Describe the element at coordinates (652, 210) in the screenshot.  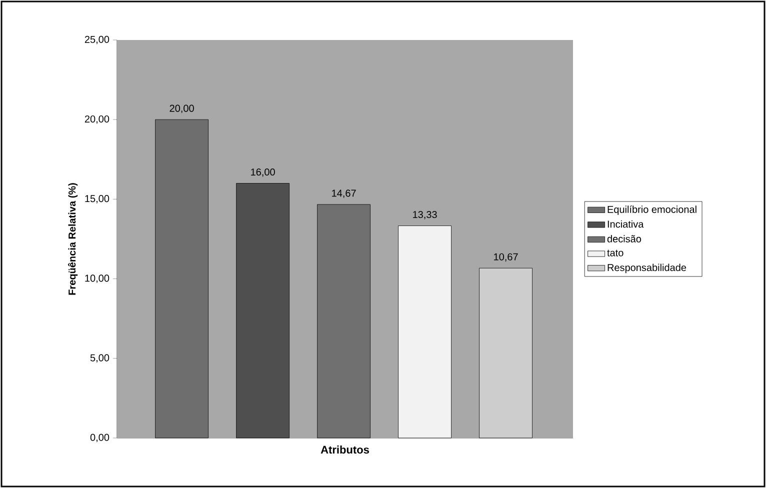
I see `legend-label: Equilíbrio emocional` at that location.